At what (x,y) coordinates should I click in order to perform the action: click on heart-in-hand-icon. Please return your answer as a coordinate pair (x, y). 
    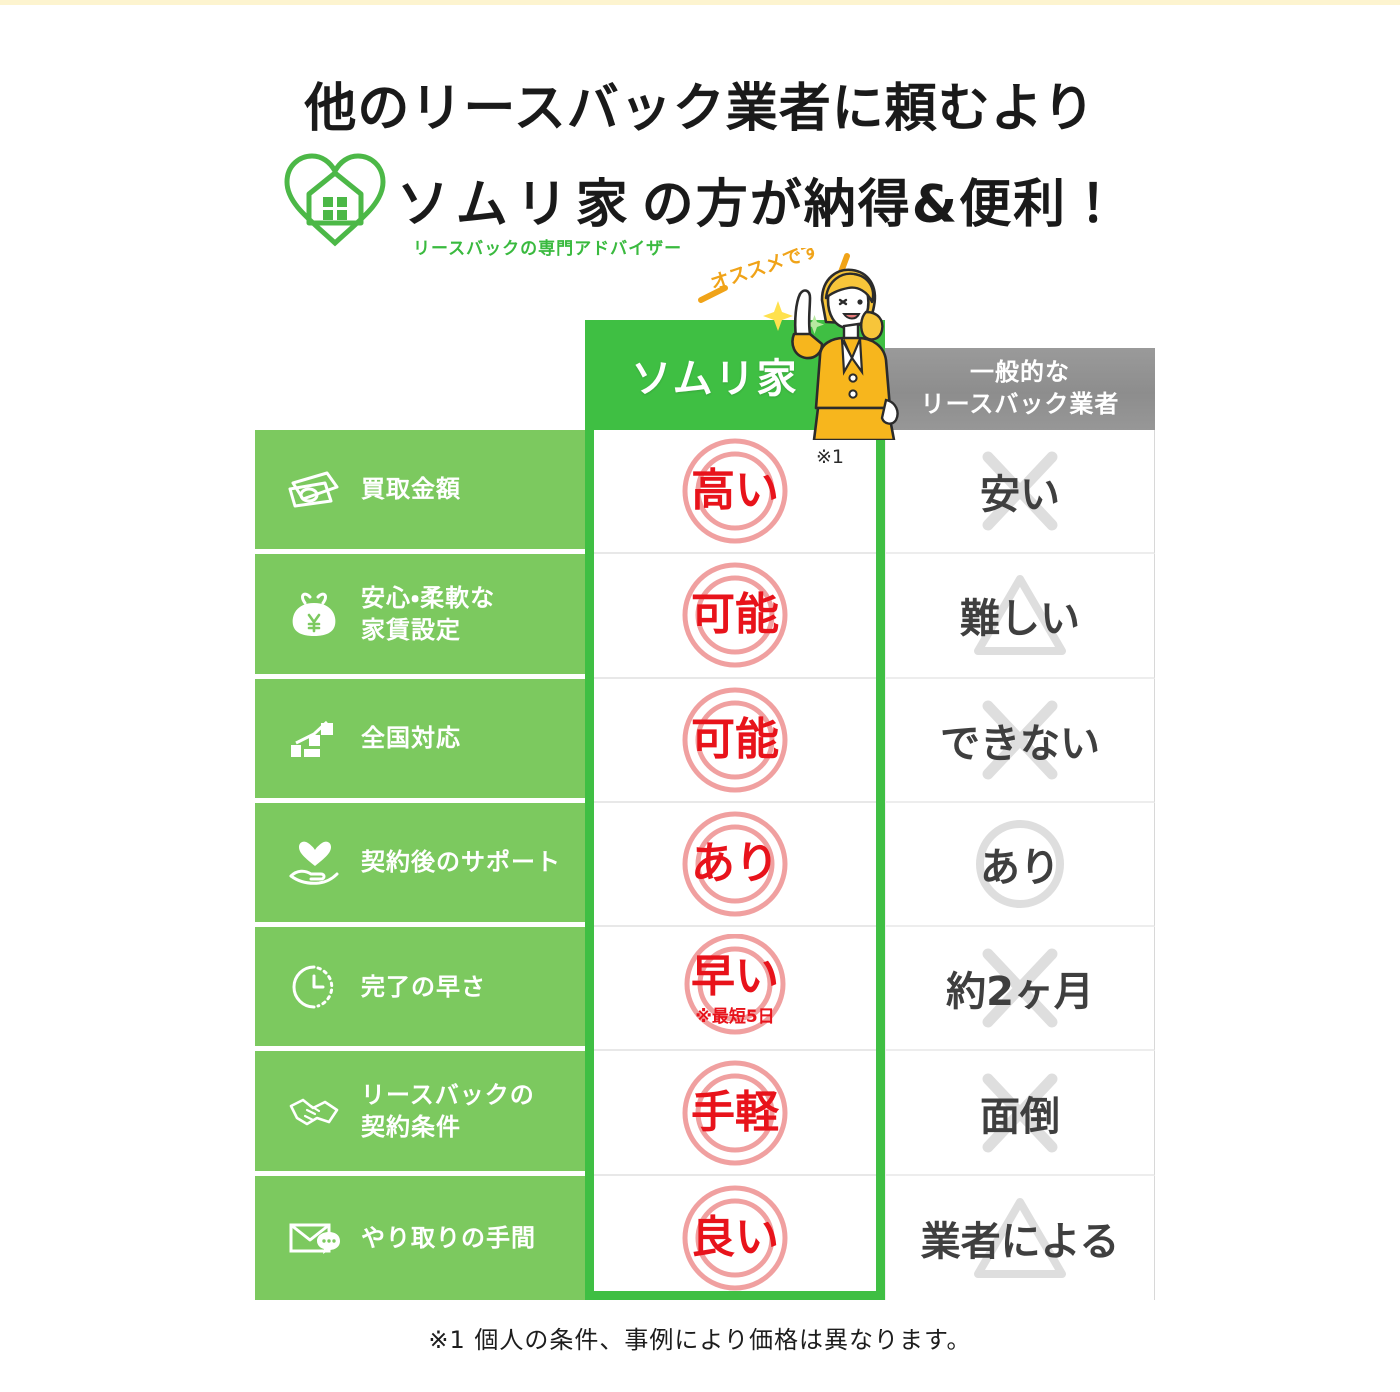
    Looking at the image, I should click on (314, 863).